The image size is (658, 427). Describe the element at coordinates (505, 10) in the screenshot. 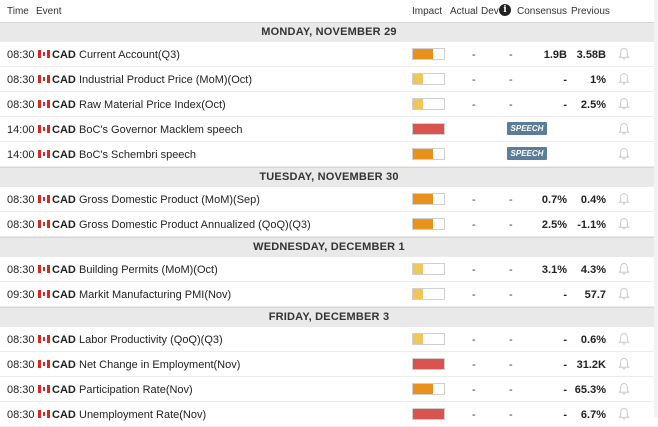

I see `info-icon: i` at that location.